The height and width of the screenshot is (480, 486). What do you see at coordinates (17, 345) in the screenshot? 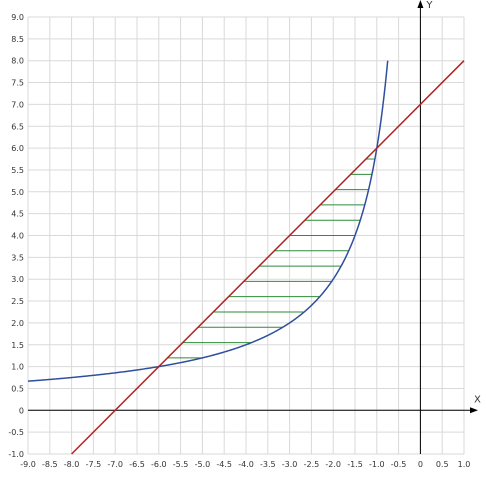
I see `y-tick-label: 1.5` at bounding box center [17, 345].